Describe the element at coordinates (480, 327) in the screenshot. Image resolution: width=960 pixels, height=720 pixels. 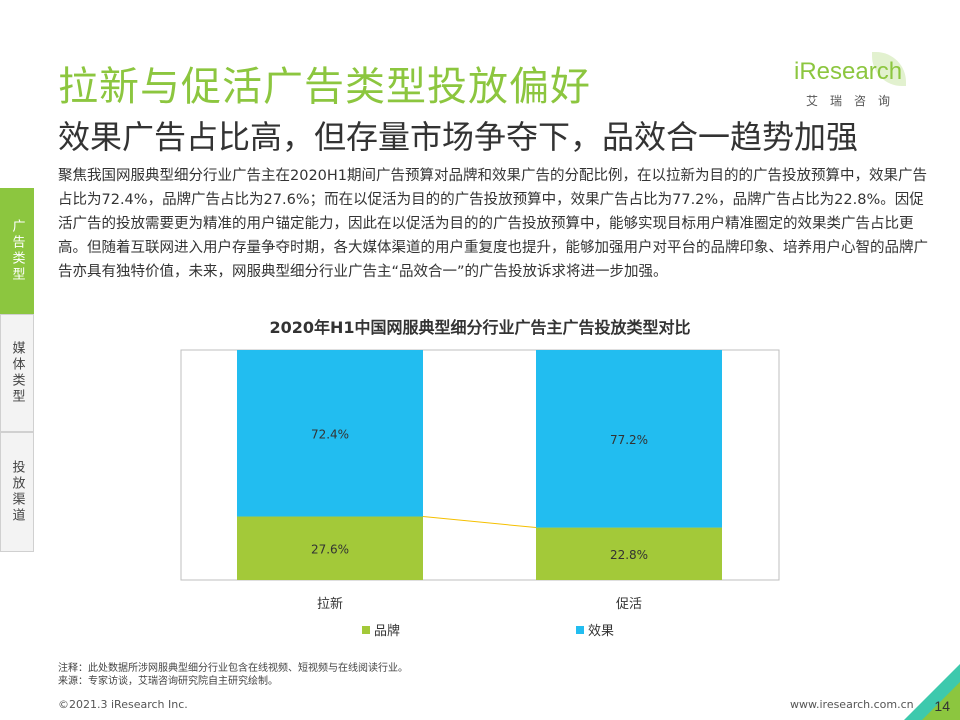
I see `chart-title: 2020年H1中国网服典型细分行业广告主广告投放类型对比` at that location.